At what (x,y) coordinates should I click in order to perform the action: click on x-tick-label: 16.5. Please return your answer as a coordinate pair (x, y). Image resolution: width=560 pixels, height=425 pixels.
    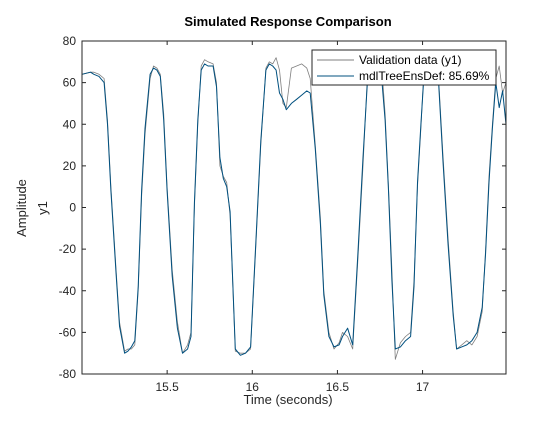
    Looking at the image, I should click on (338, 387).